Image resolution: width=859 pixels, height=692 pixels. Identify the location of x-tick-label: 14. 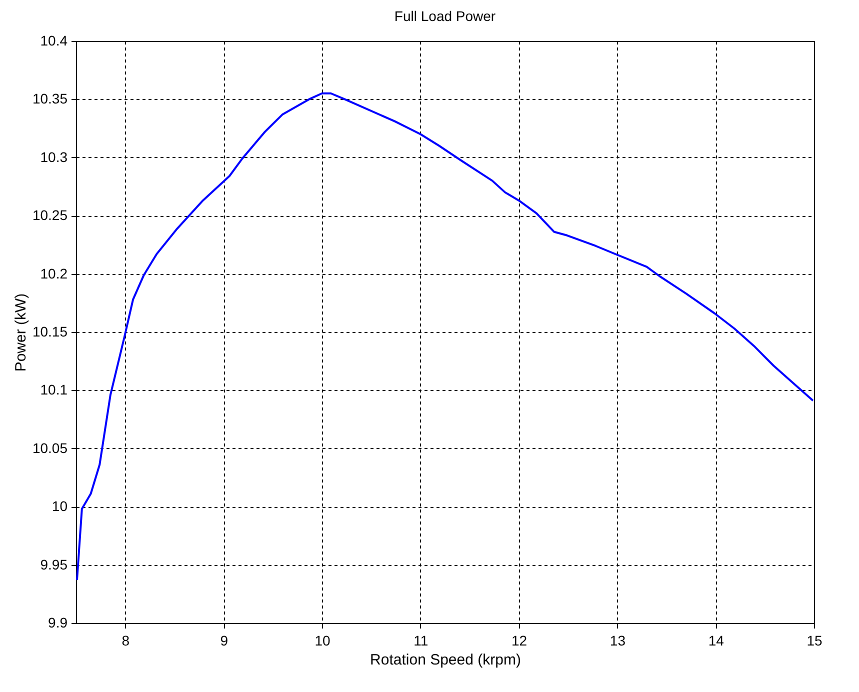
(716, 640).